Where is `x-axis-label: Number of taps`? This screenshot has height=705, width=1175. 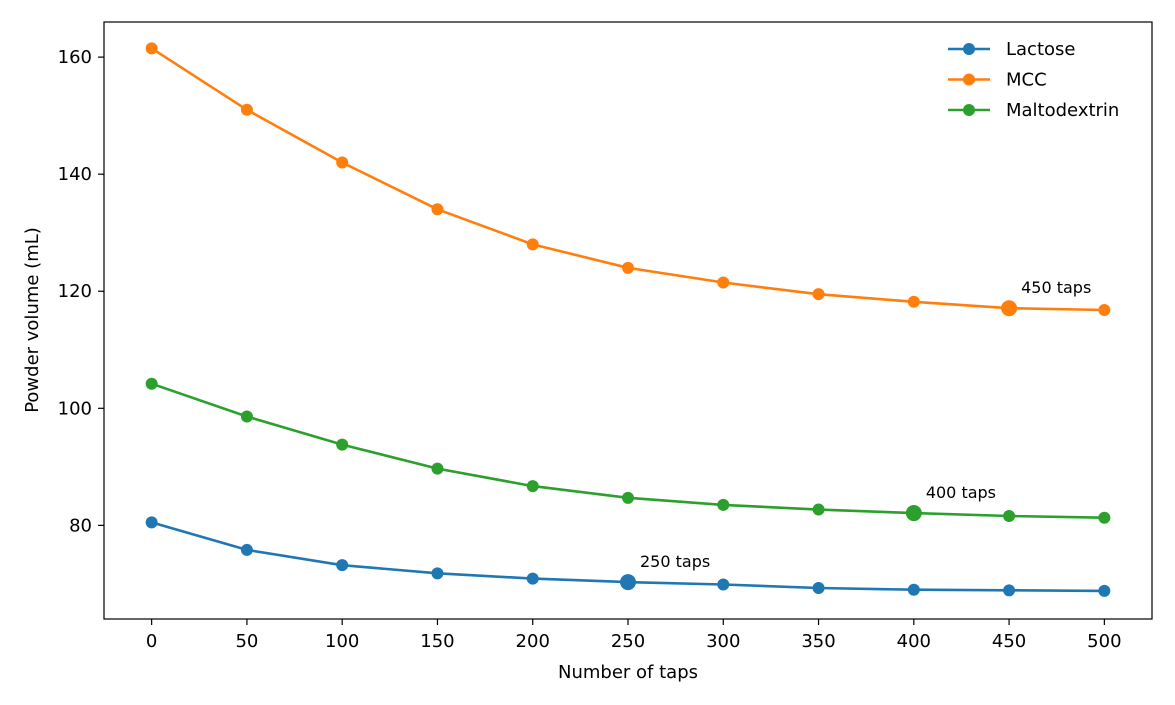 x-axis-label: Number of taps is located at coordinates (628, 672).